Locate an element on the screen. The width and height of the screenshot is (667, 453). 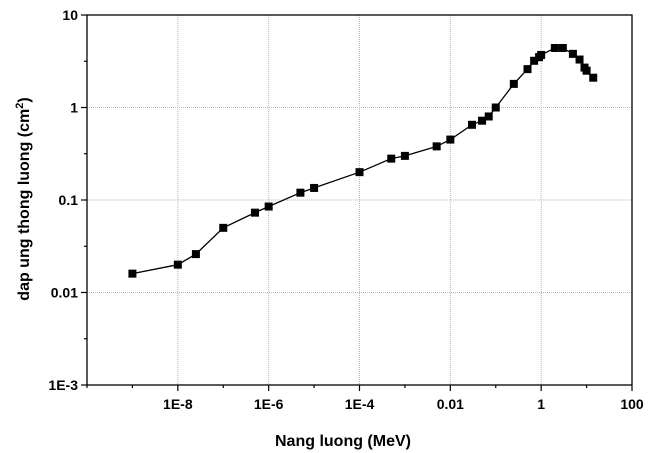
y-axis-title-main: dap ung thong luong (cm is located at coordinates (24, 205).